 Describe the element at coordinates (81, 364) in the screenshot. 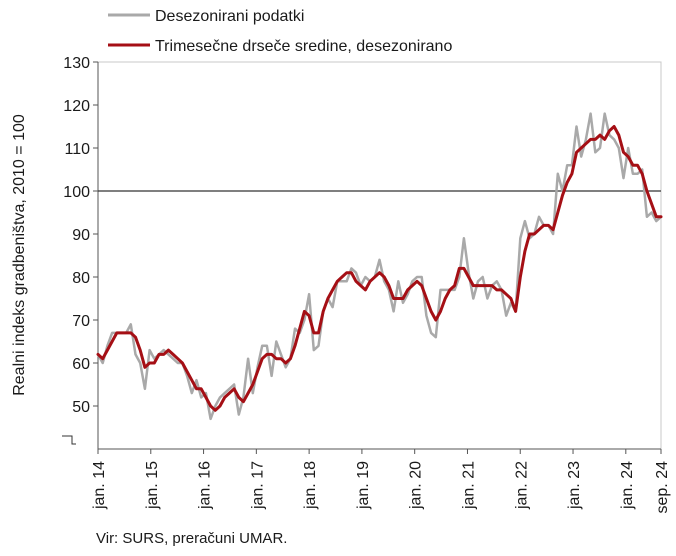

I see `y-tick-label: 60` at that location.